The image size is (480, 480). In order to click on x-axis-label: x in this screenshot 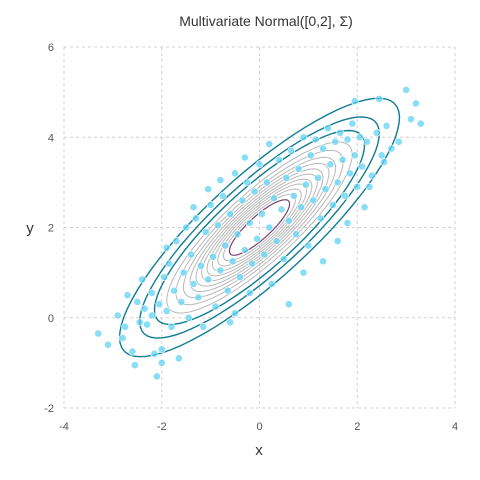, I will do `click(259, 450)`.